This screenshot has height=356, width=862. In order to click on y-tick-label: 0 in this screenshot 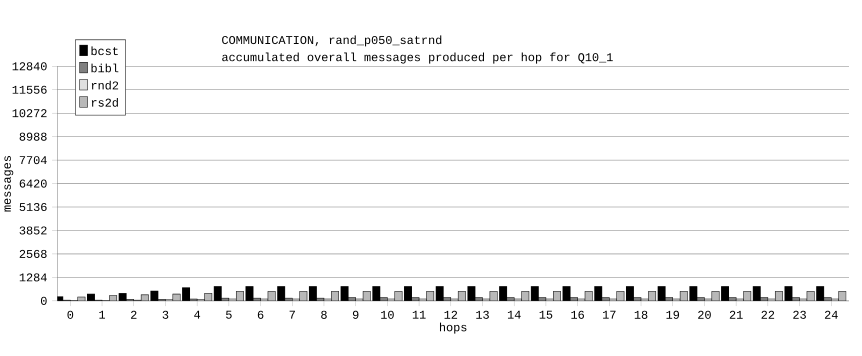, I will do `click(43, 300)`.